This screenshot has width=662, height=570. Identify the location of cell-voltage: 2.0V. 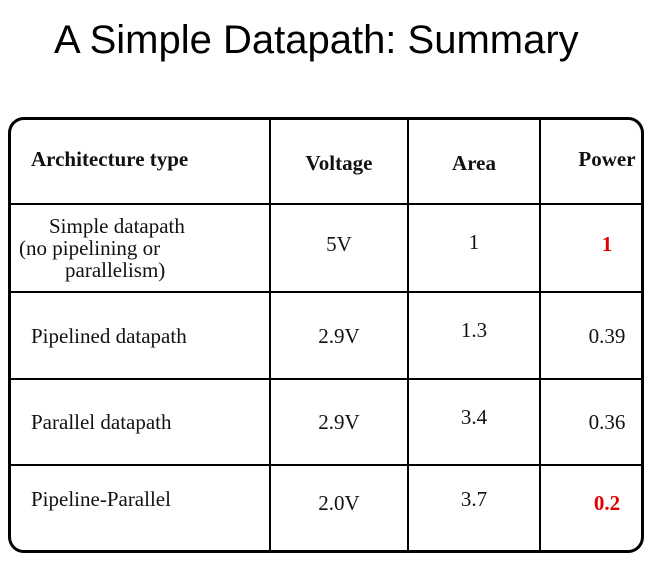
(339, 507).